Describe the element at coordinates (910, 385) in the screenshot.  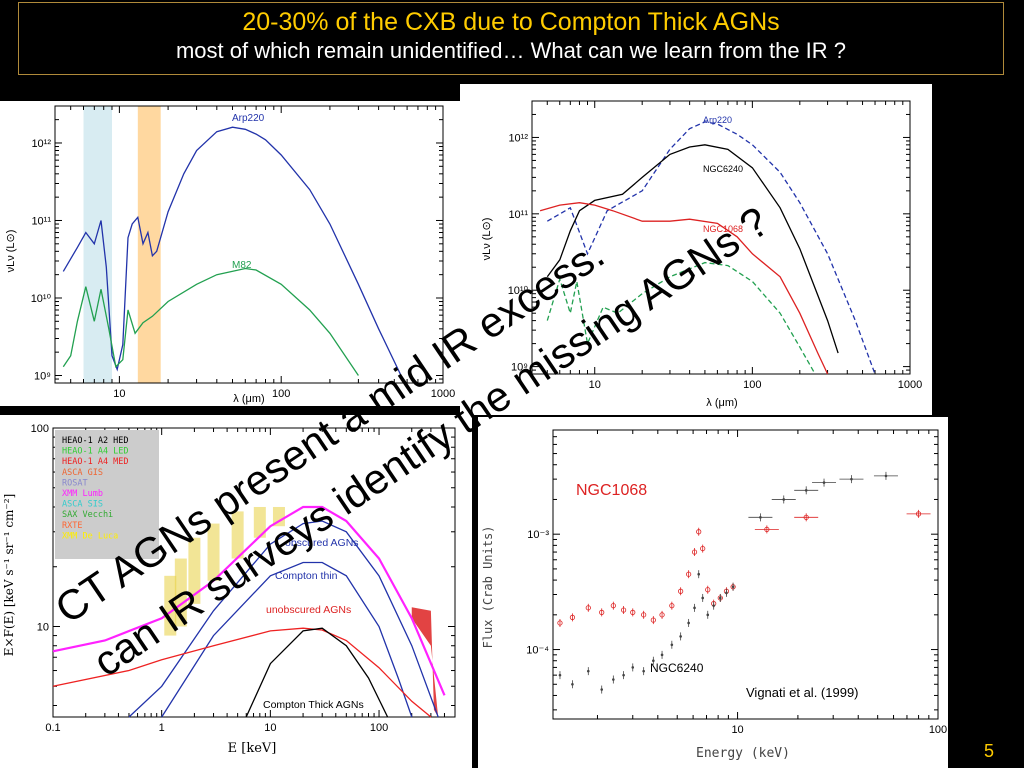
I see `sed-right-xtick-label: 1000` at that location.